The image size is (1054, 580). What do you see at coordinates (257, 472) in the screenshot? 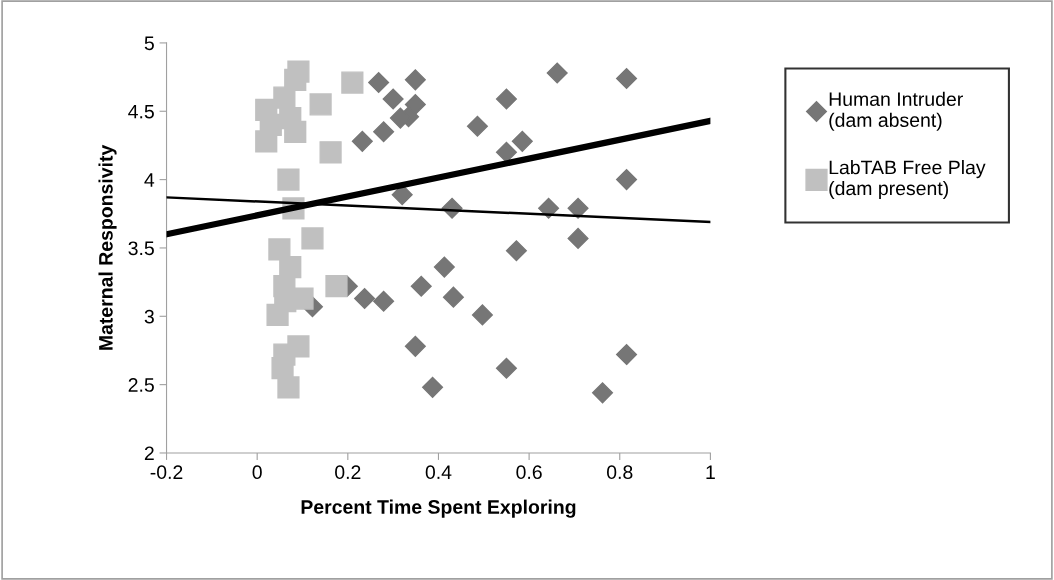
I see `x-tick-label: 0` at bounding box center [257, 472].